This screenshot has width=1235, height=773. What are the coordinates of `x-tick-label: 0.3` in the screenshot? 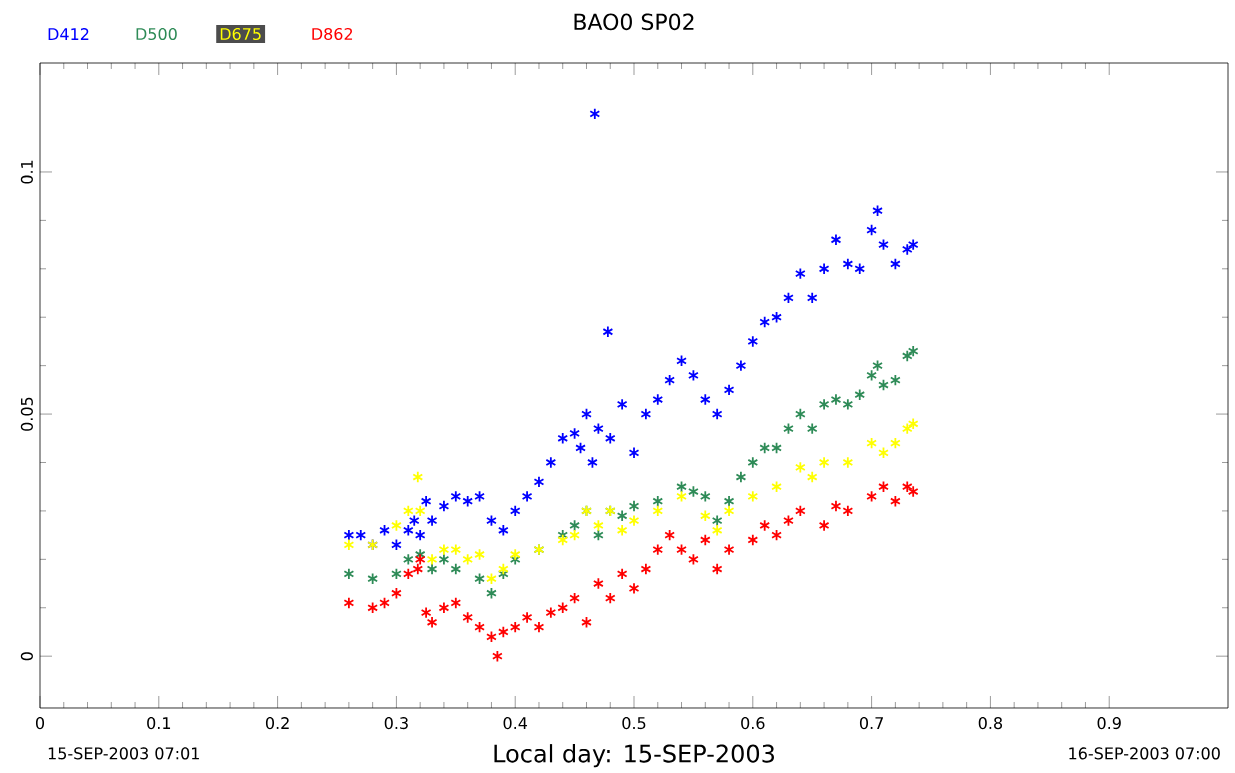 It's located at (396, 723).